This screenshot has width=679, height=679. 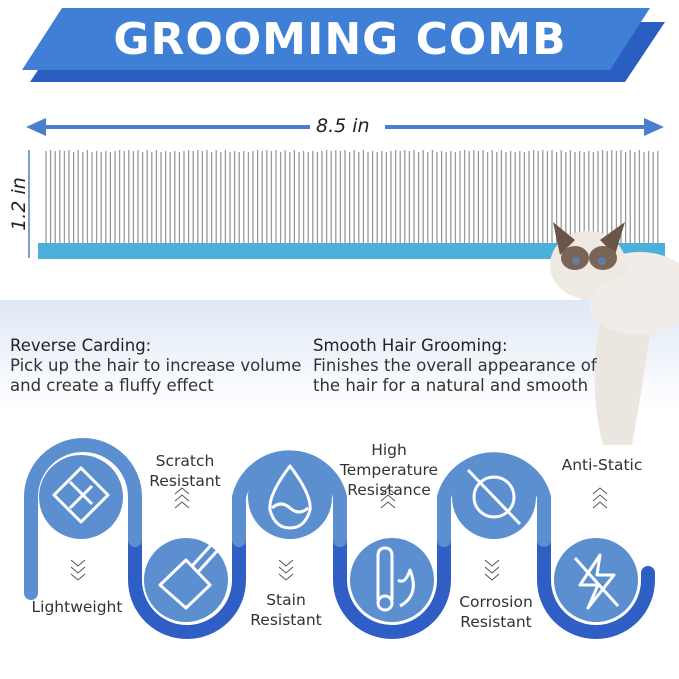 What do you see at coordinates (339, 534) in the screenshot?
I see `chevron-arrows` at bounding box center [339, 534].